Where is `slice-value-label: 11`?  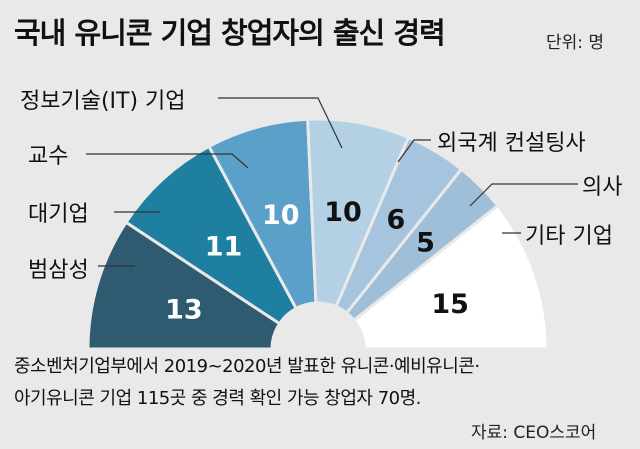
slice-value-label: 11 is located at coordinates (224, 247).